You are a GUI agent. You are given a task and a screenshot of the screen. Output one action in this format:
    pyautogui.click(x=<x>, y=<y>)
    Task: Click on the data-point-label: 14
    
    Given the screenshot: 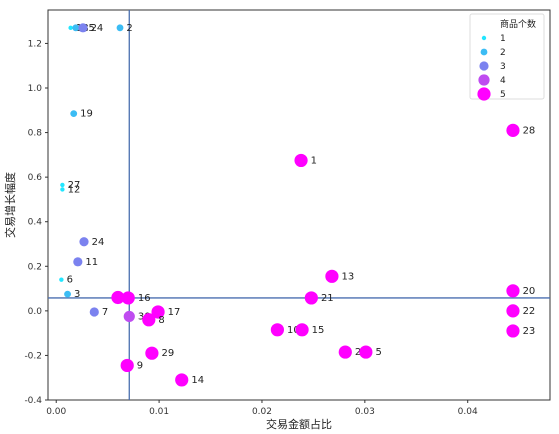 What is the action you would take?
    pyautogui.click(x=197, y=380)
    